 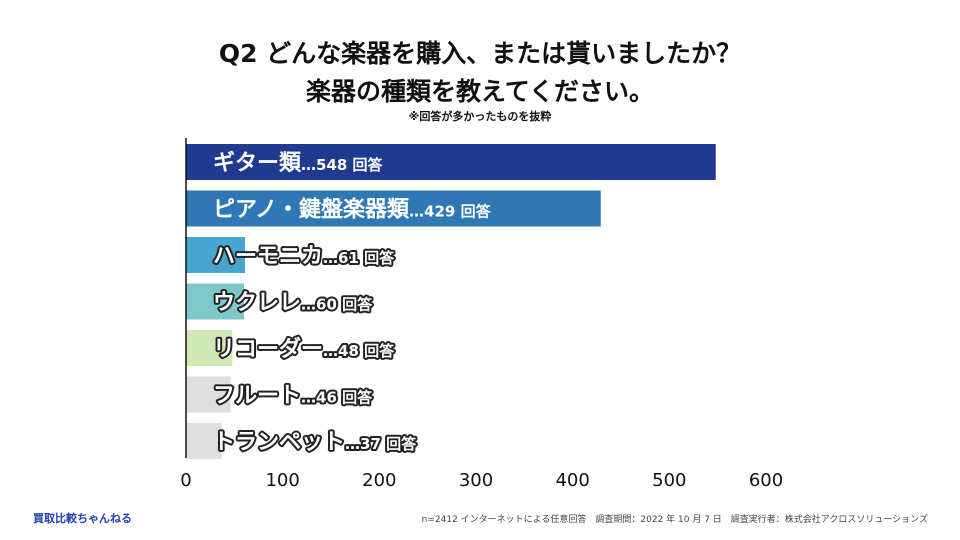 I want to click on chart-note: ※回答が多かったものを抜粋, so click(x=480, y=116).